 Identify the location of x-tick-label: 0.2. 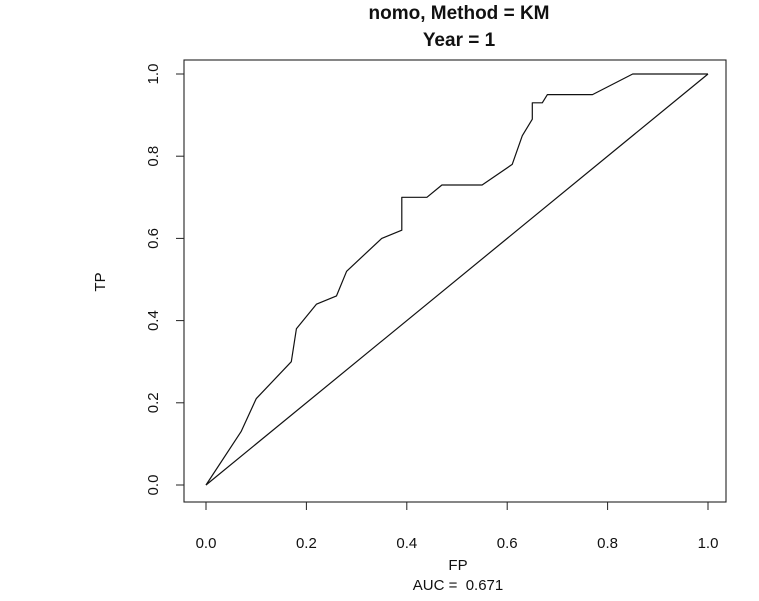
(306, 543).